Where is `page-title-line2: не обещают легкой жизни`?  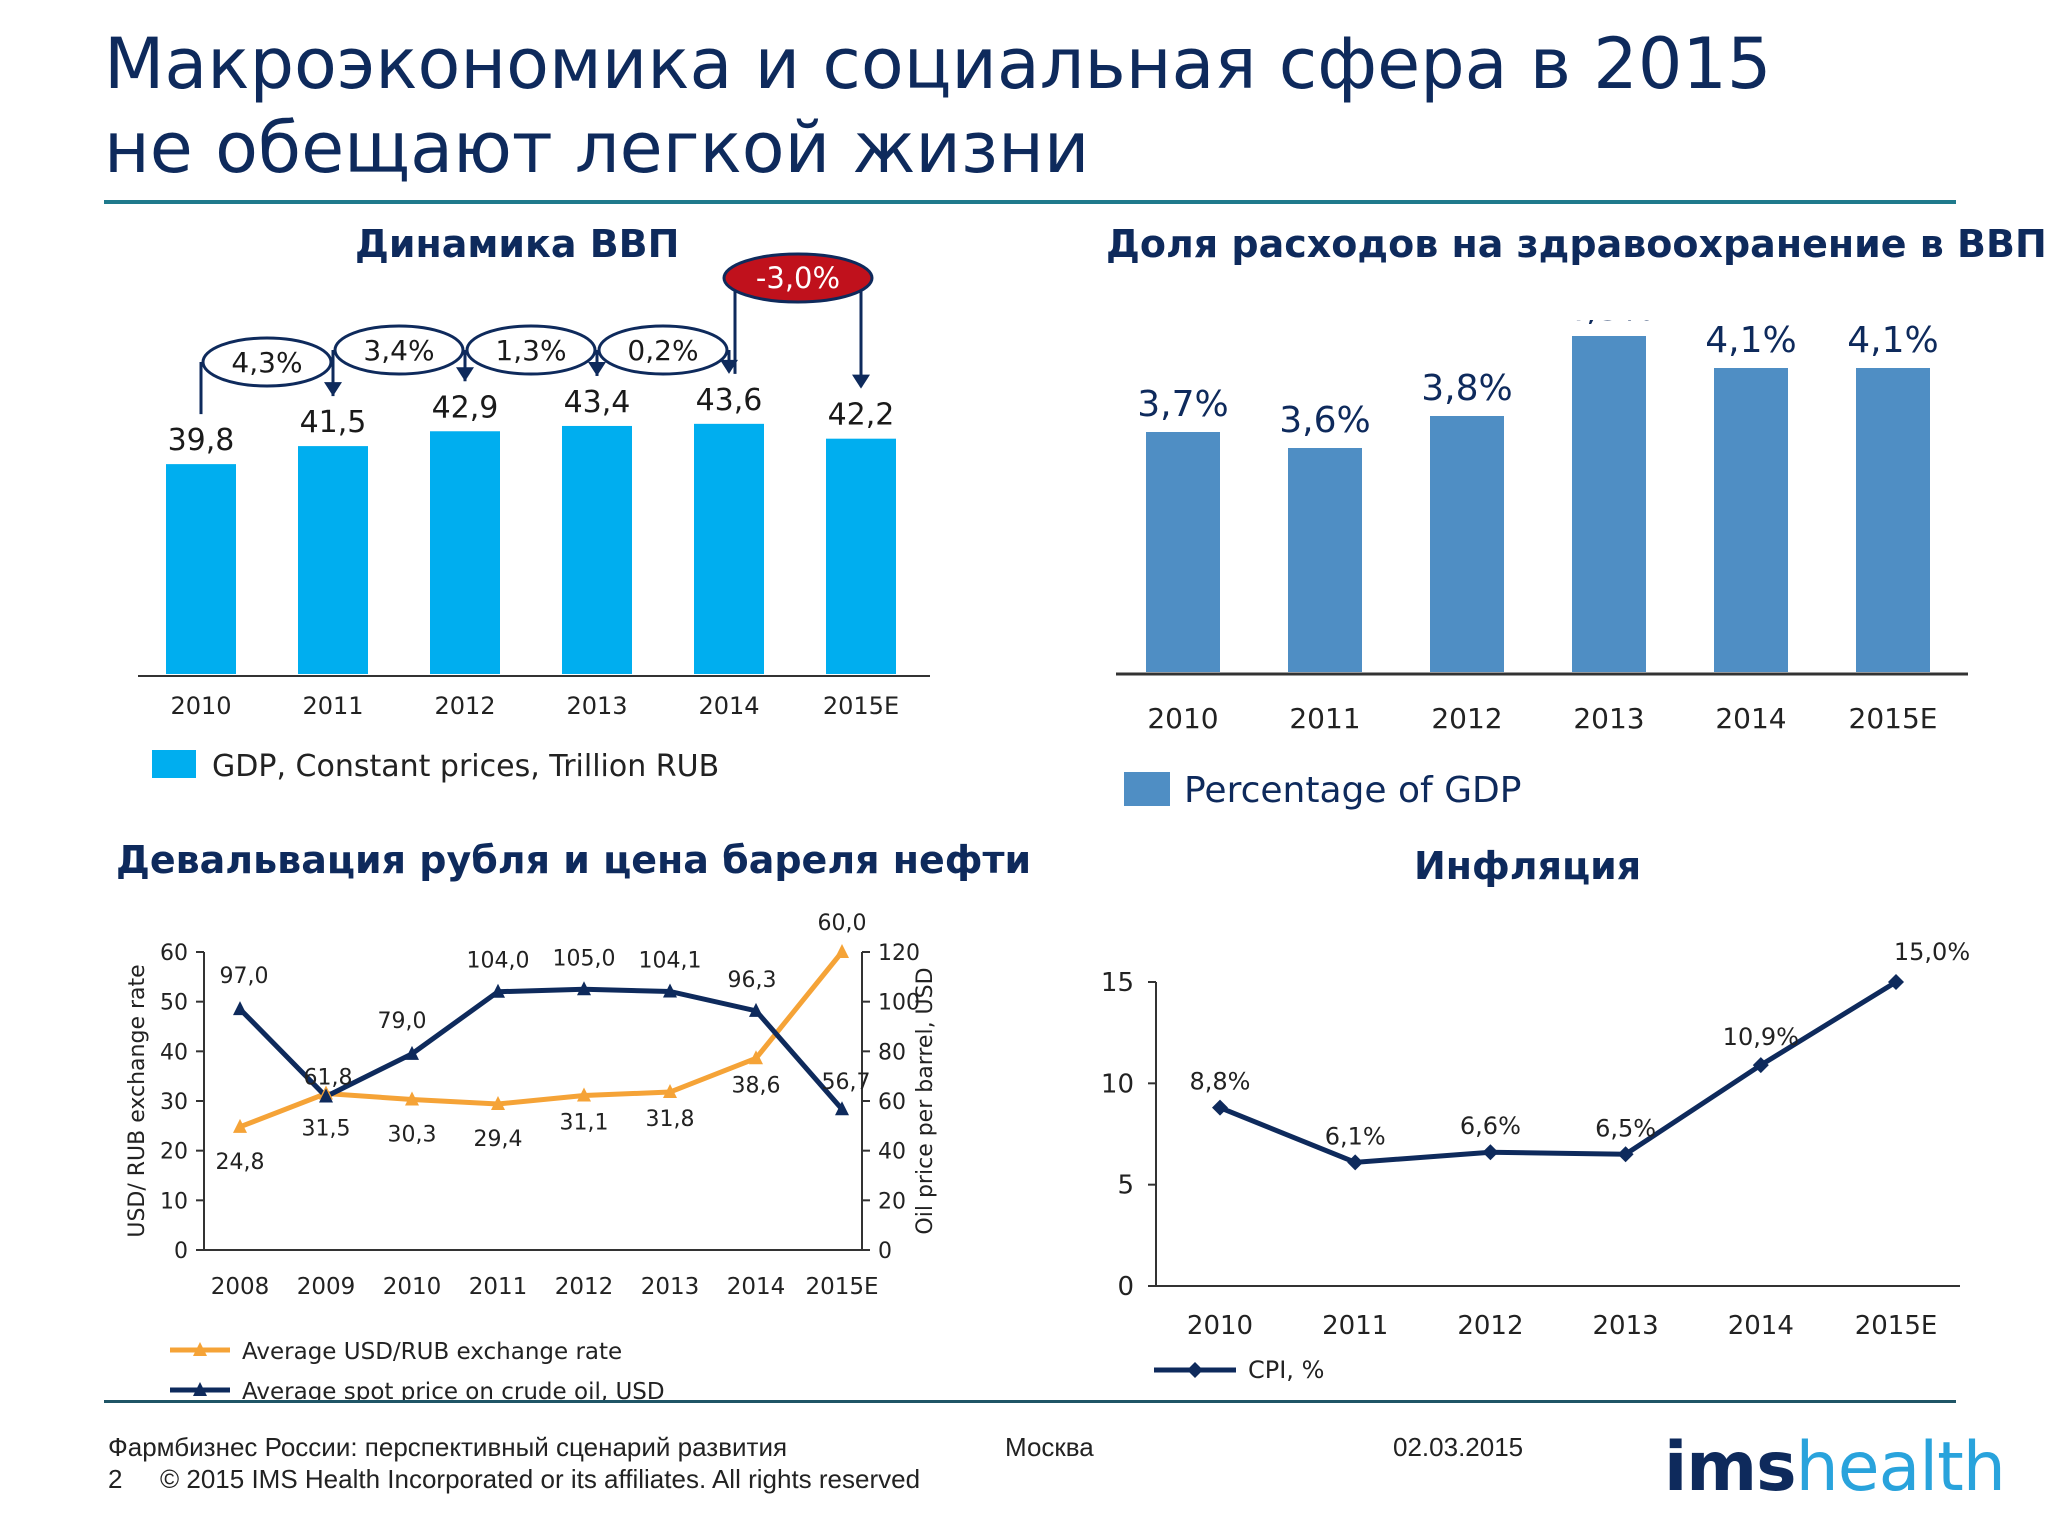 page-title-line2: не обещают легкой жизни is located at coordinates (597, 148).